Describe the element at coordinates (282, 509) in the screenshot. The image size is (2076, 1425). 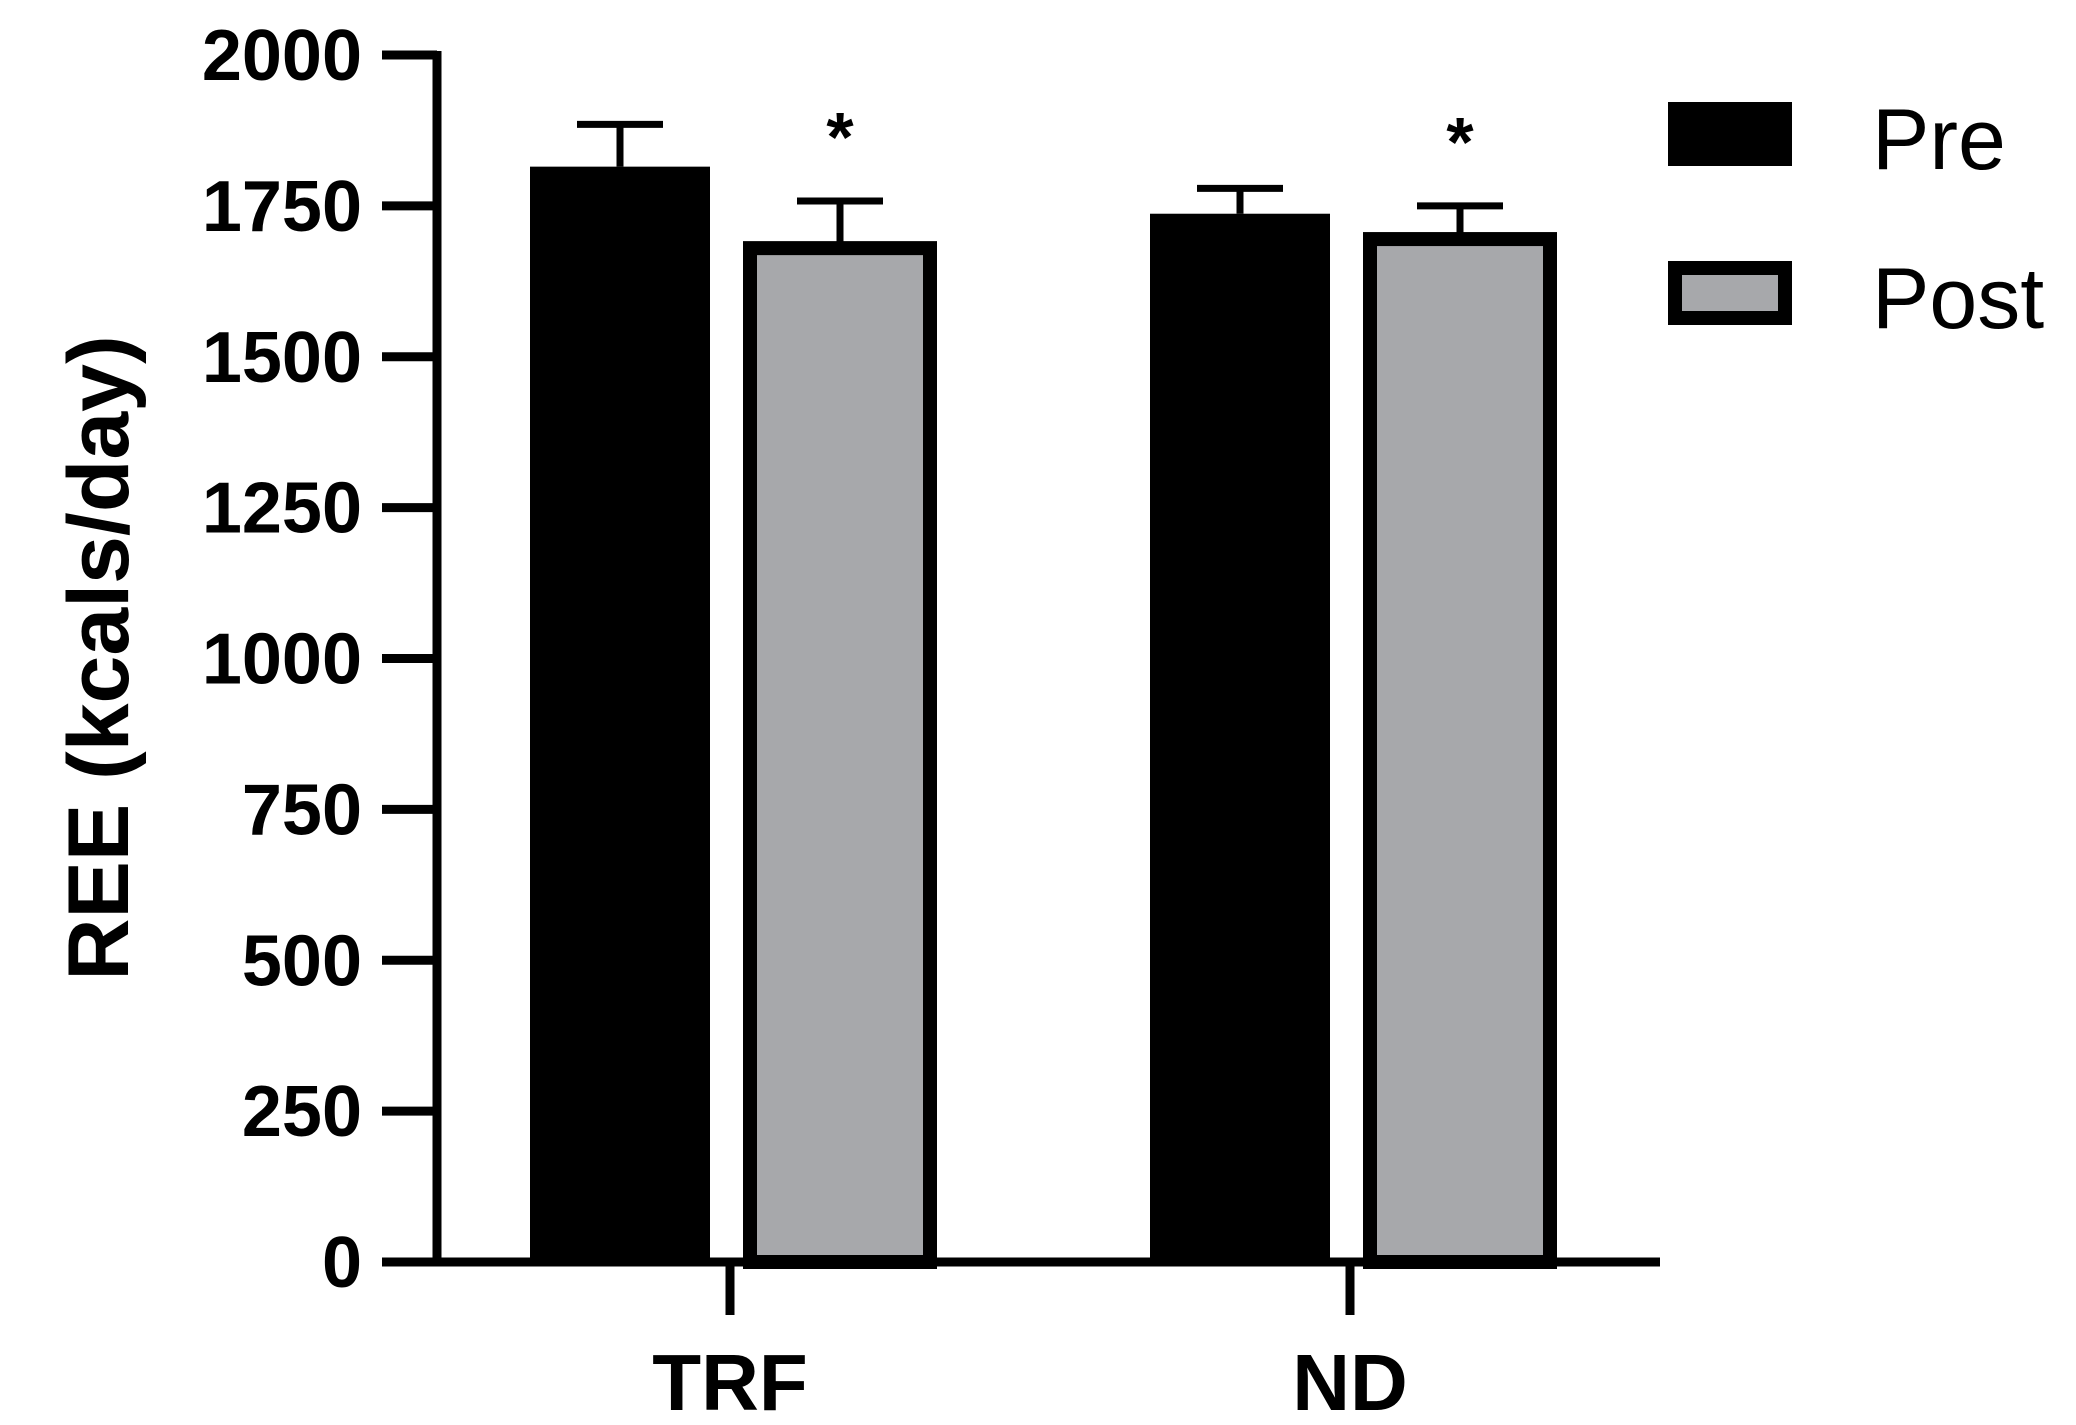
I see `y-tick-label: 1250` at that location.